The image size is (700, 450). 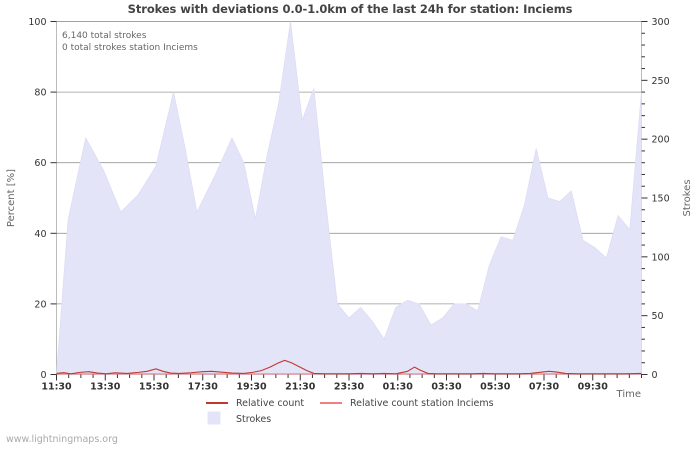 What do you see at coordinates (661, 140) in the screenshot?
I see `y-axis-right-tick-label: 200` at bounding box center [661, 140].